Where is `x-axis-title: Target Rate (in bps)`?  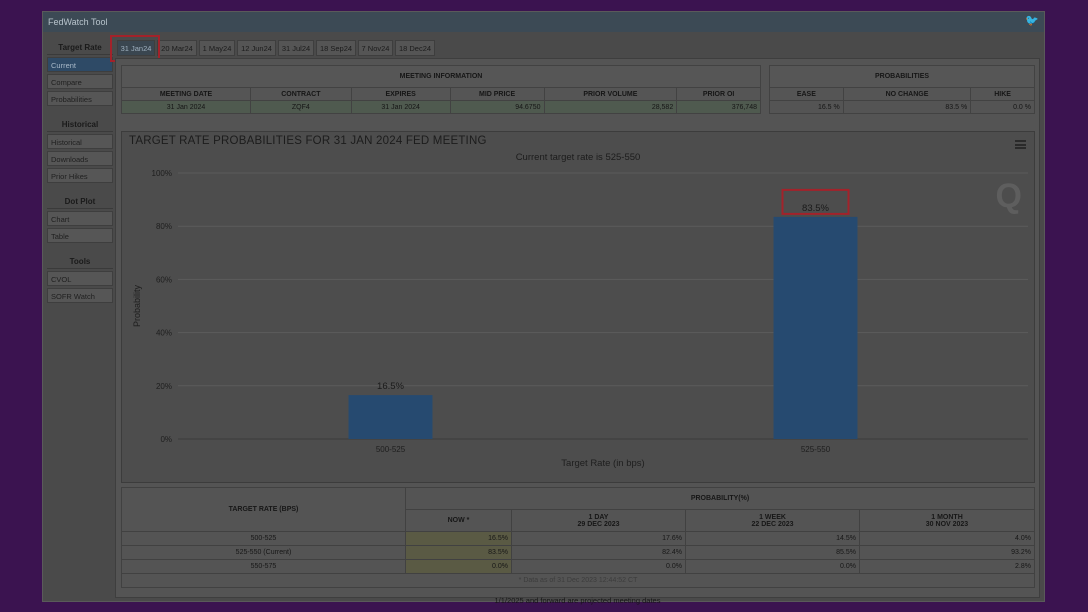 x-axis-title: Target Rate (in bps) is located at coordinates (602, 463).